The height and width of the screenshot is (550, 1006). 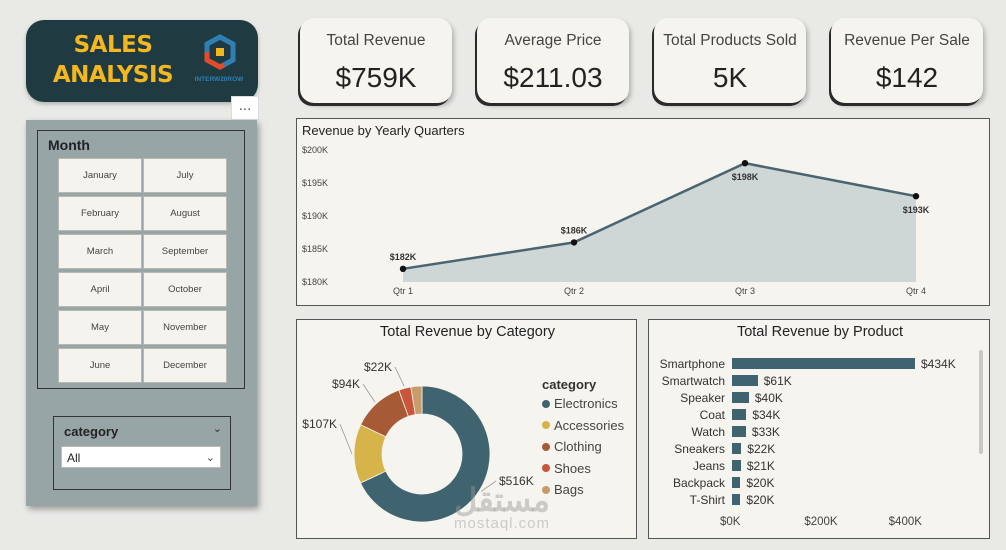 What do you see at coordinates (403, 291) in the screenshot?
I see `x-tick-label: Qtr 1` at bounding box center [403, 291].